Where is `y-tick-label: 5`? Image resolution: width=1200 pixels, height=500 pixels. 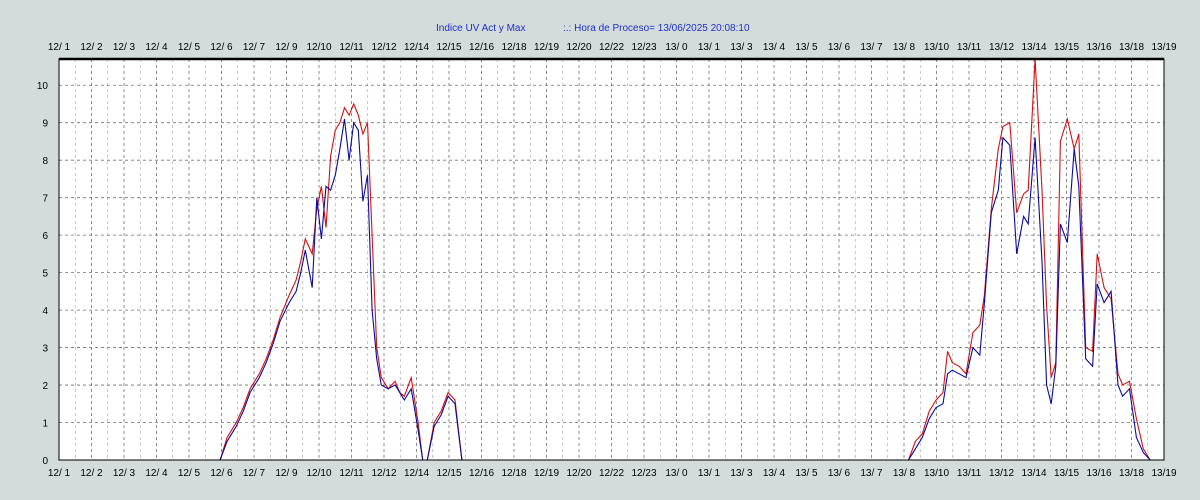 y-tick-label: 5 is located at coordinates (45, 274).